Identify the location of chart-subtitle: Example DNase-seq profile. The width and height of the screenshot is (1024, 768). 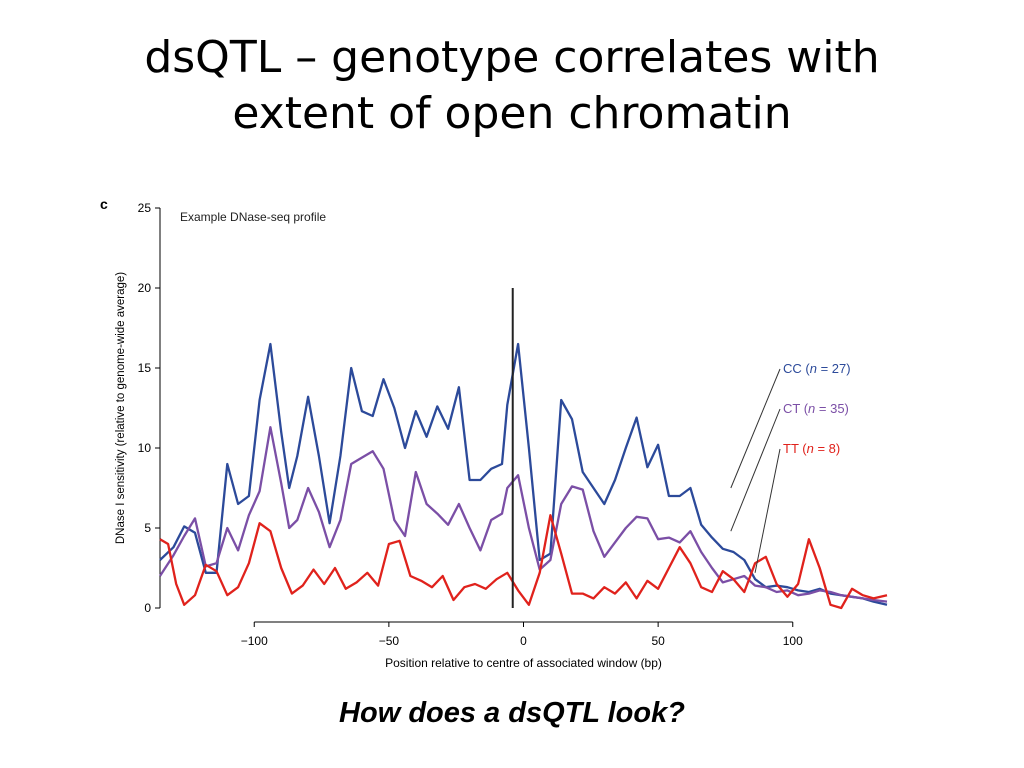
(253, 217).